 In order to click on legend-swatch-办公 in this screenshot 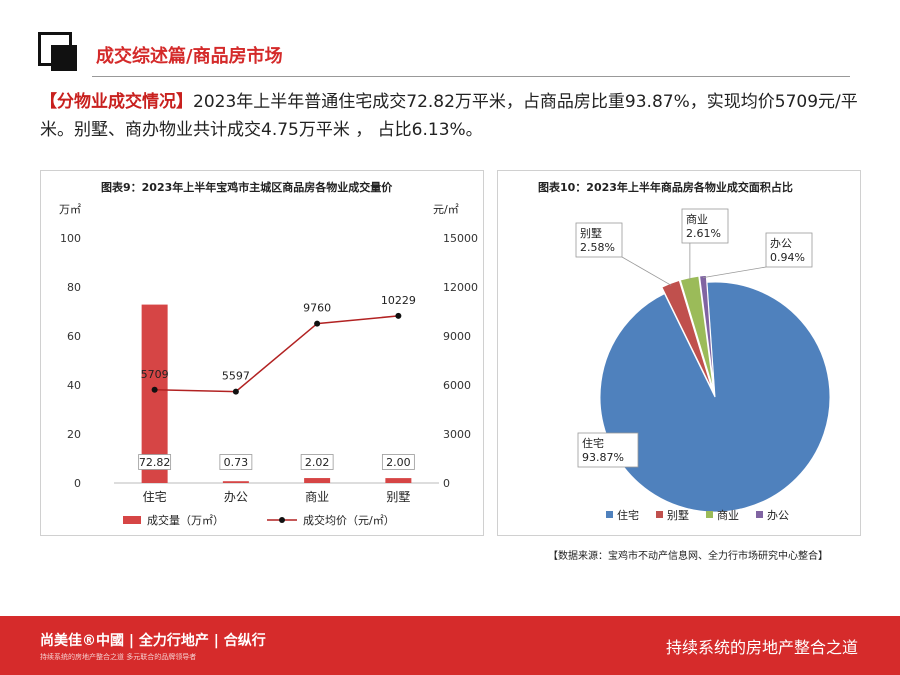, I will do `click(759, 514)`.